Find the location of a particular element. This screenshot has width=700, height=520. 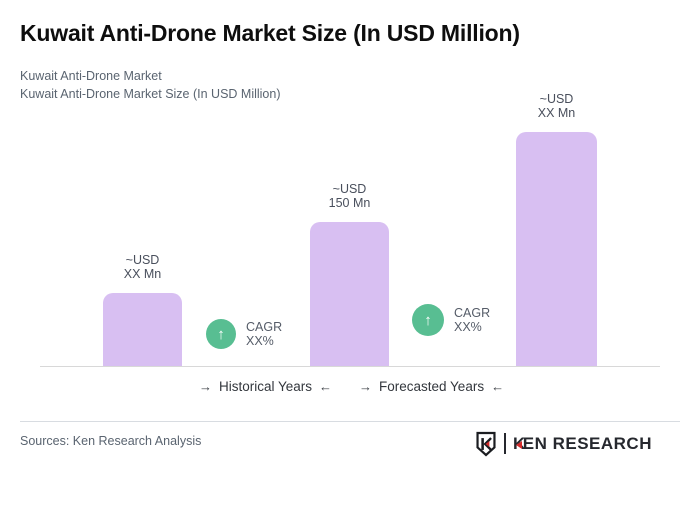

red-triangle-icon is located at coordinates (518, 444).